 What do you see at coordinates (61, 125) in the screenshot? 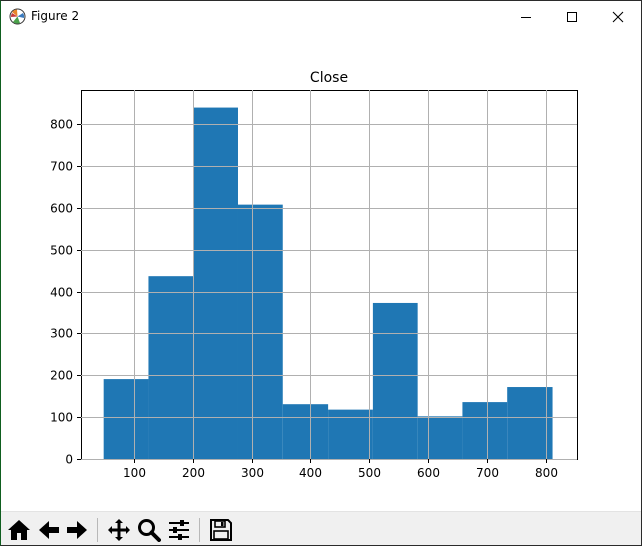
I see `y-tick-label: 800` at bounding box center [61, 125].